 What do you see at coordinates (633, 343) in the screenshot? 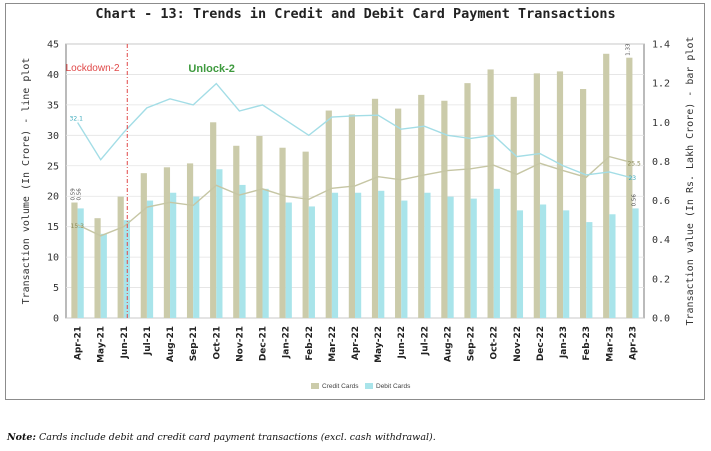
I see `x-tick-label: Apr-23` at bounding box center [633, 343].